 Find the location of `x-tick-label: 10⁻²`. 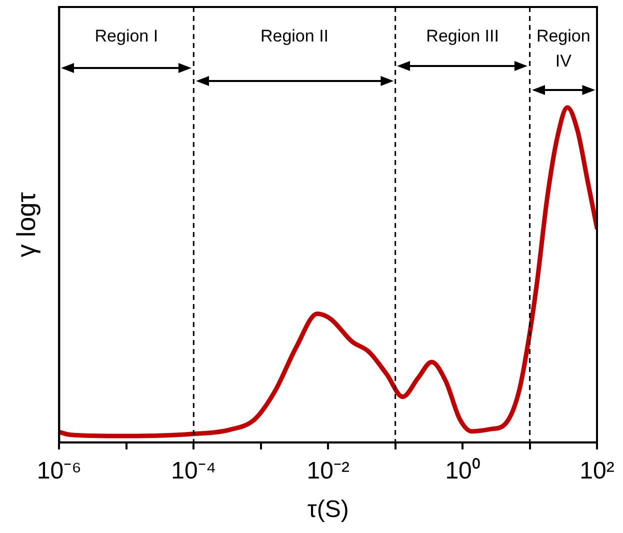

x-tick-label: 10⁻² is located at coordinates (328, 470).